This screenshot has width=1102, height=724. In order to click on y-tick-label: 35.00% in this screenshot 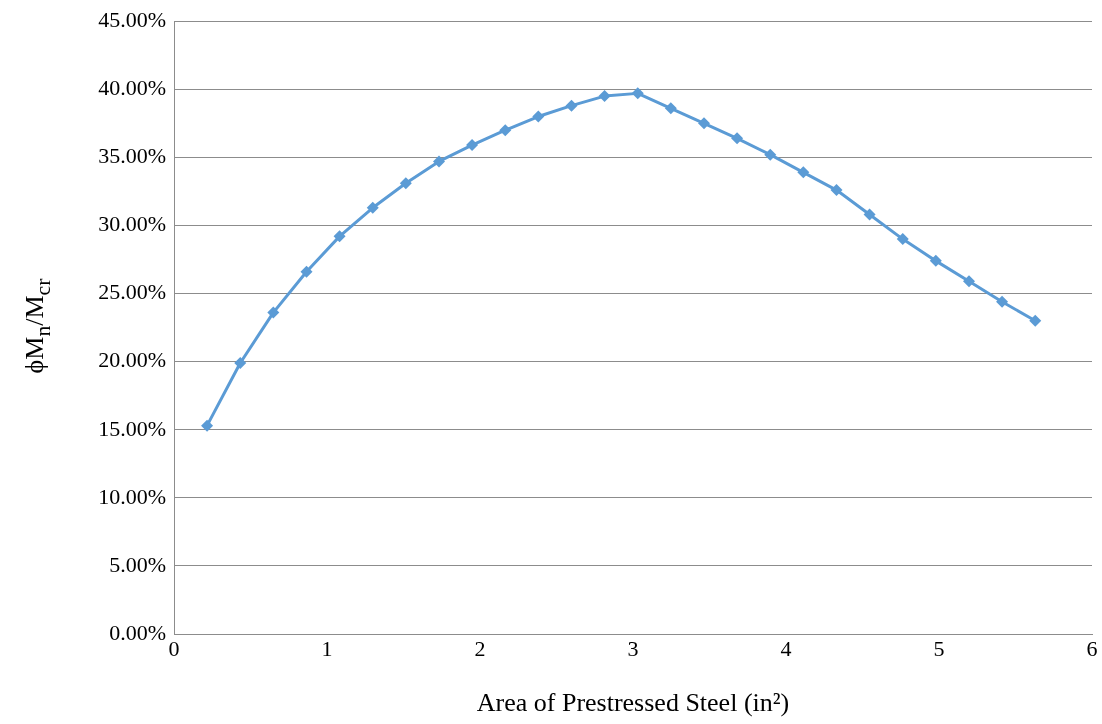, I will do `click(132, 156)`.